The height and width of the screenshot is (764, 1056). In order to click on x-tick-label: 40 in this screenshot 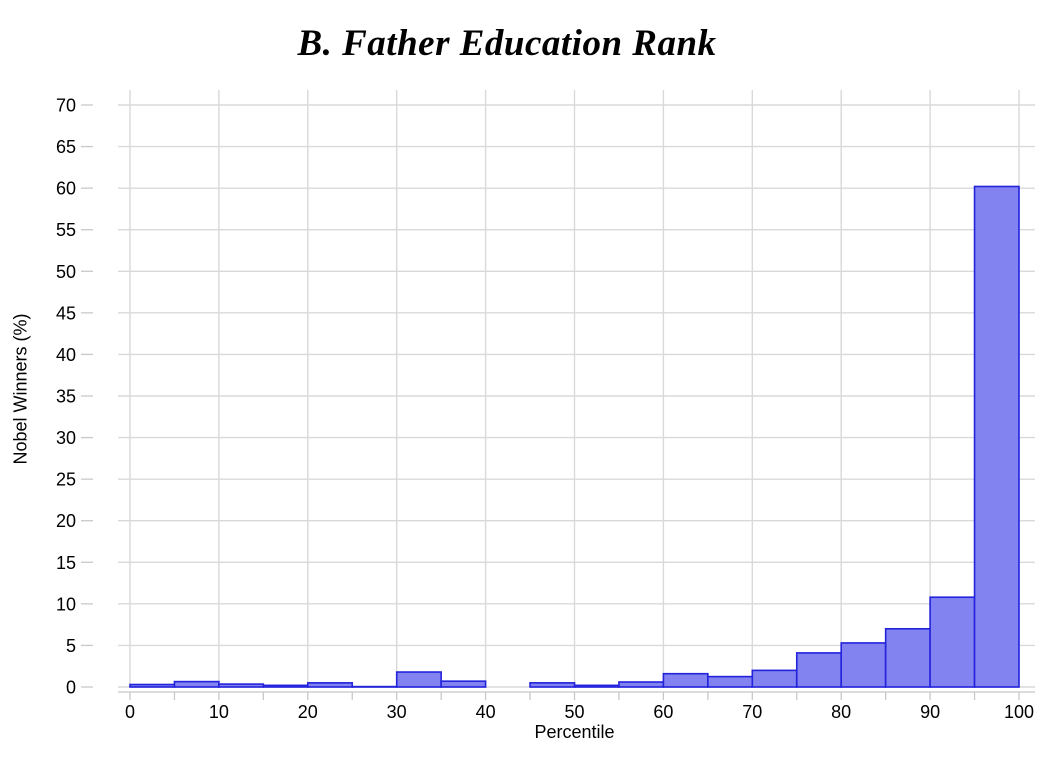, I will do `click(486, 712)`.